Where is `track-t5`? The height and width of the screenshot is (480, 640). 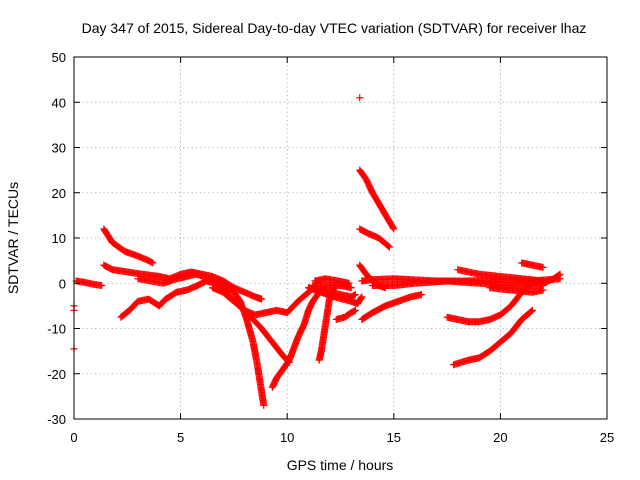 track-t5 is located at coordinates (201, 339).